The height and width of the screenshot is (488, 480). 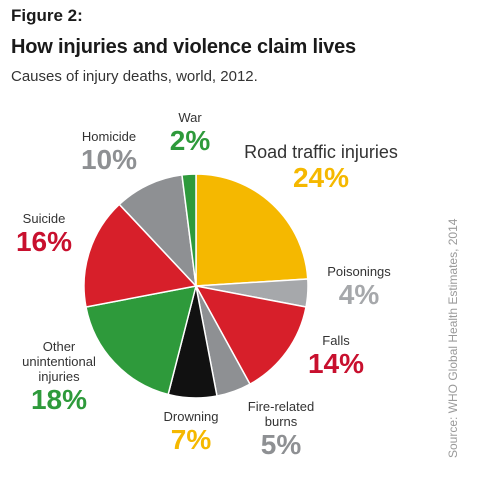 I want to click on slice-percent: 5%, so click(x=281, y=444).